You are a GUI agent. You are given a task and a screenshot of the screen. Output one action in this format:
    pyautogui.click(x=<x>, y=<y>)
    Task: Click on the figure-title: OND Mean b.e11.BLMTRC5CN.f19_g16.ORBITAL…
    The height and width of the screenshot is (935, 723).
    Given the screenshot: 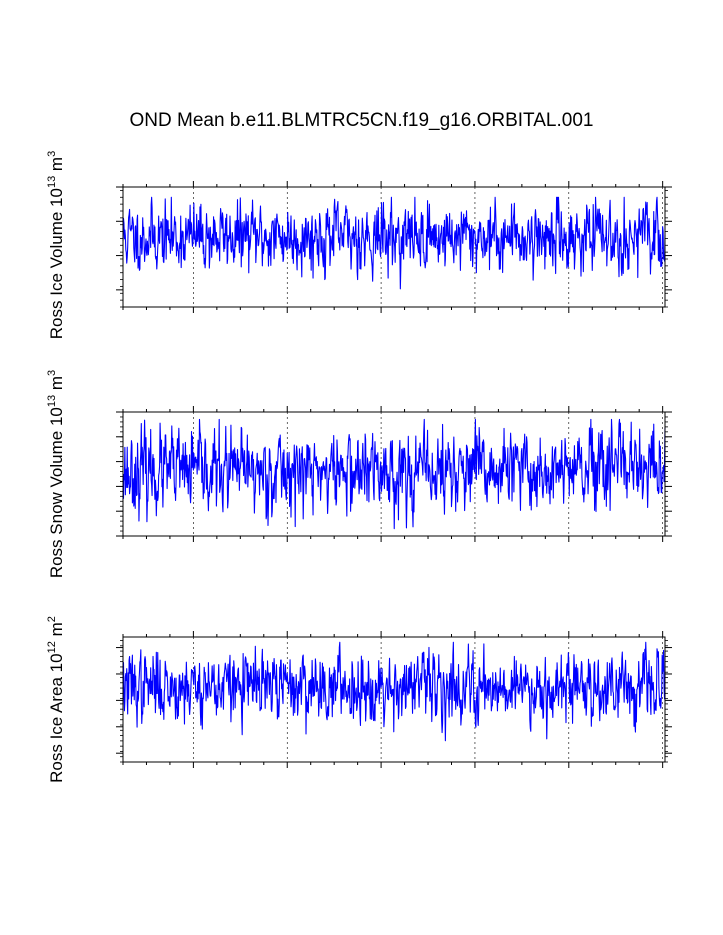 What is the action you would take?
    pyautogui.click(x=361, y=120)
    